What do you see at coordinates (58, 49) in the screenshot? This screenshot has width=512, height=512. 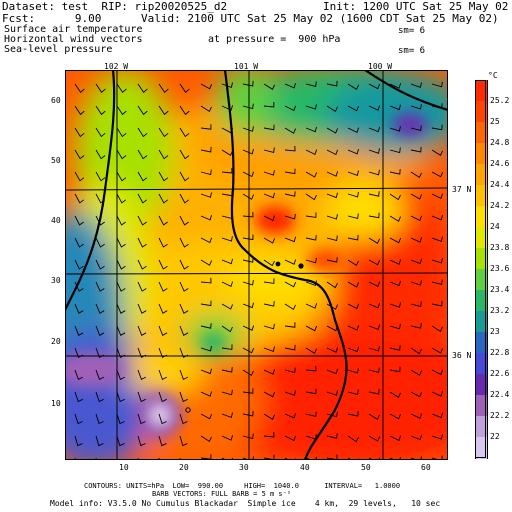 I see `field-slp-label: Sea-level pressure` at bounding box center [58, 49].